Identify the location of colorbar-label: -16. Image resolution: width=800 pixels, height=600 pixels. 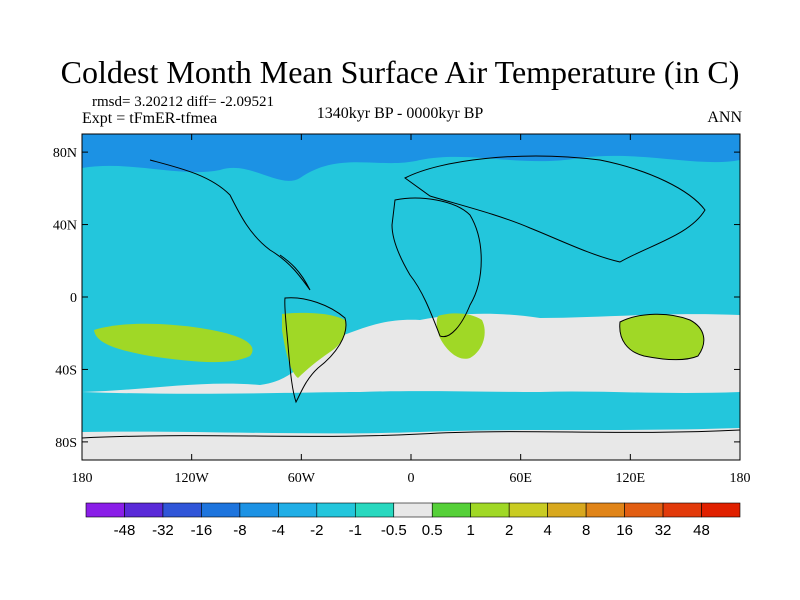
(202, 530).